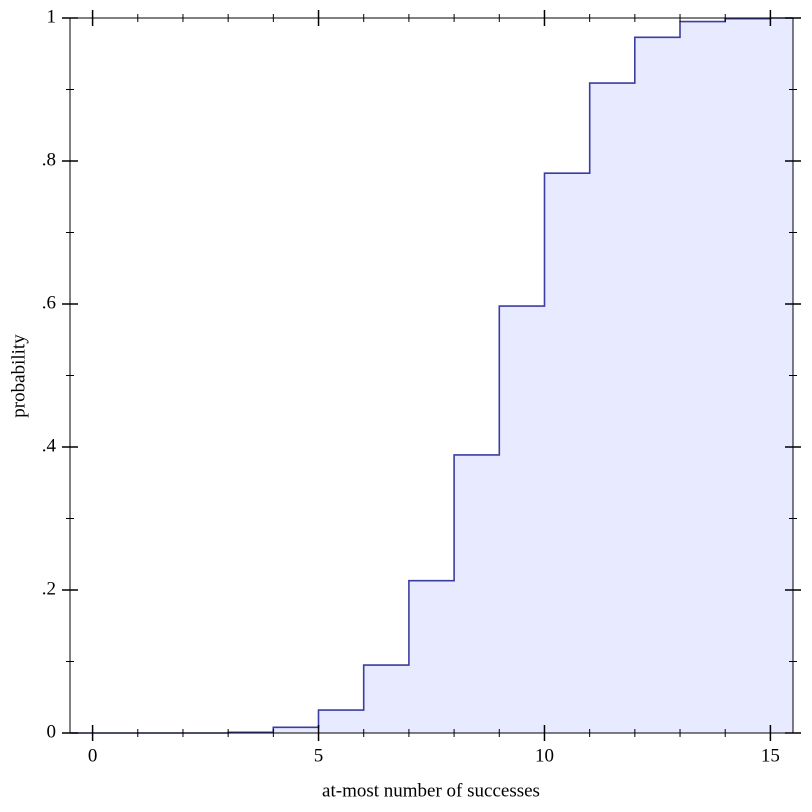 Image resolution: width=812 pixels, height=812 pixels. Describe the element at coordinates (49, 445) in the screenshot. I see `y-tick-label: .4` at that location.